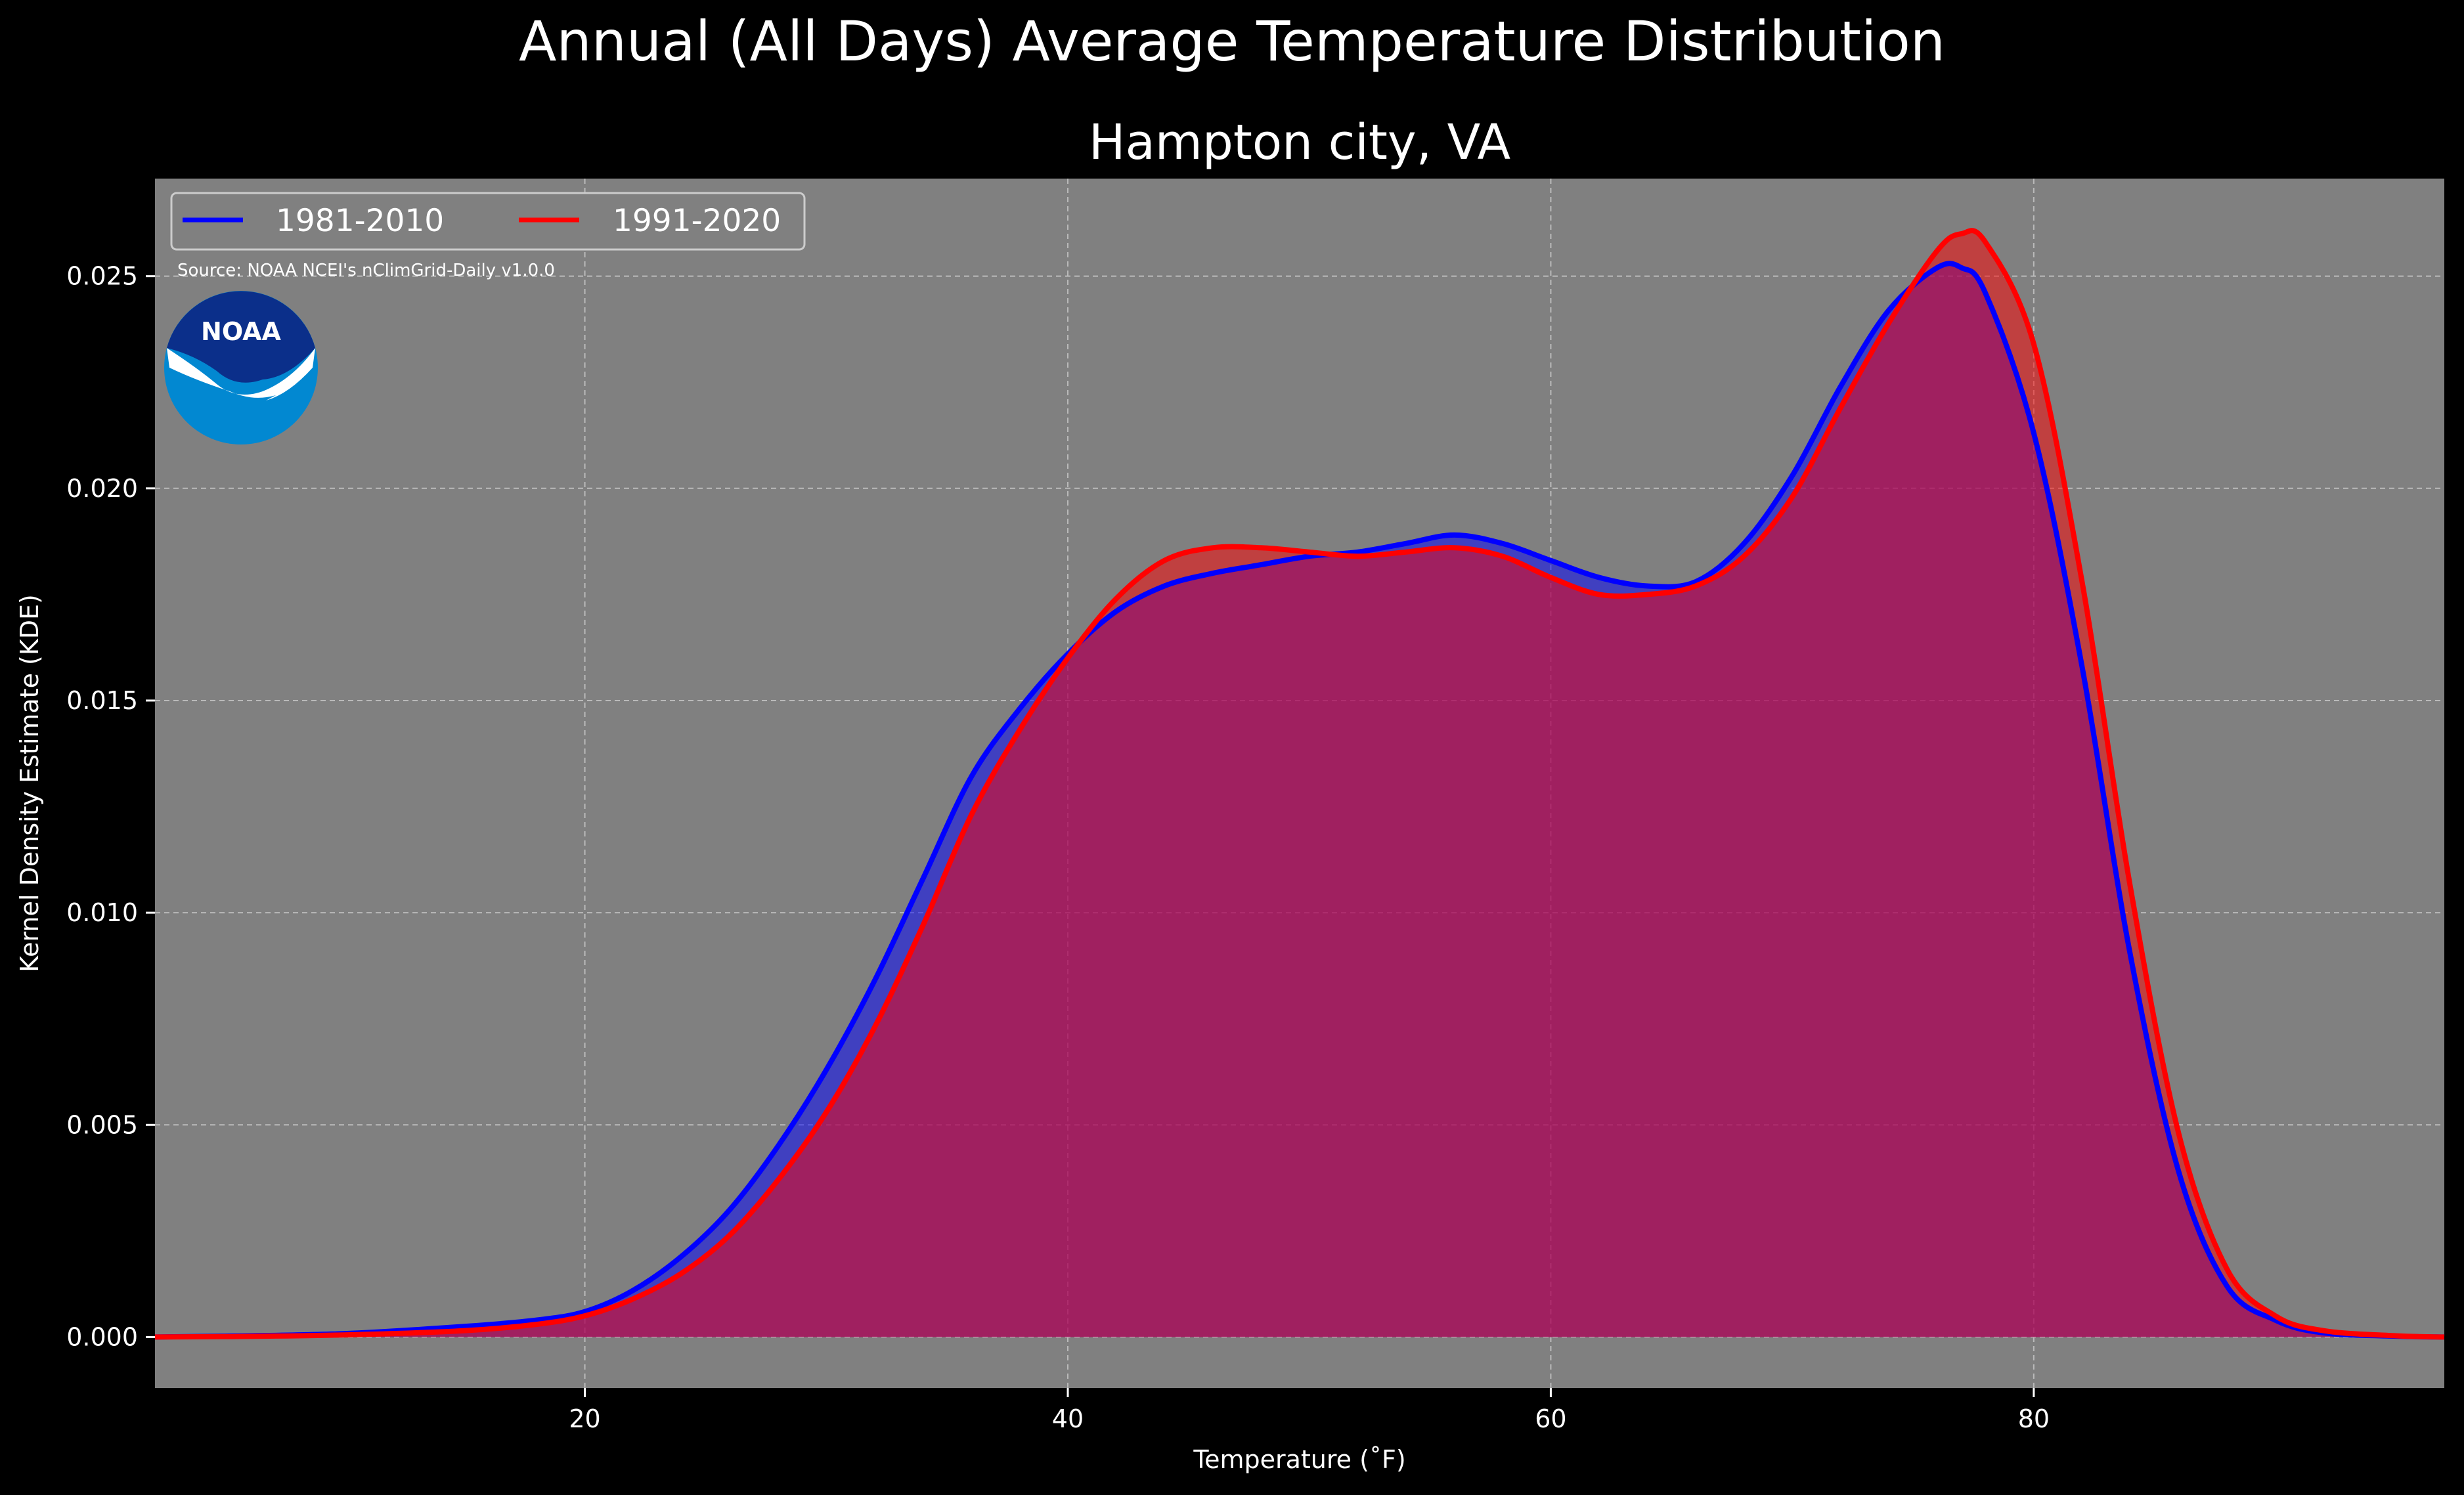 The image size is (2464, 1495). I want to click on legend-box, so click(488, 221).